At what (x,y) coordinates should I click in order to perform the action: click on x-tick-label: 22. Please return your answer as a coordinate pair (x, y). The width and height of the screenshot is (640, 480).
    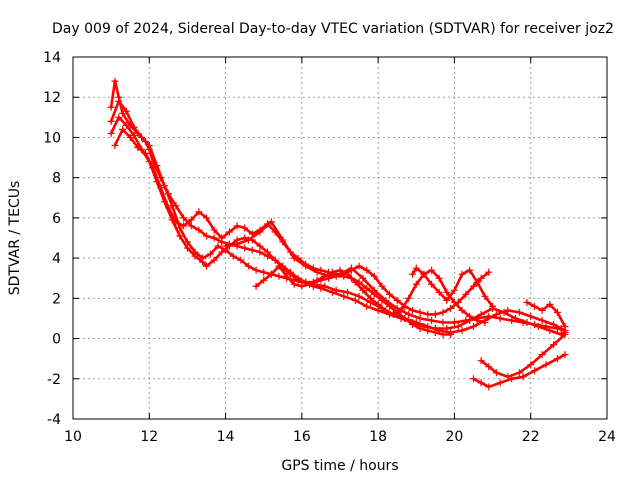
    Looking at the image, I should click on (531, 437).